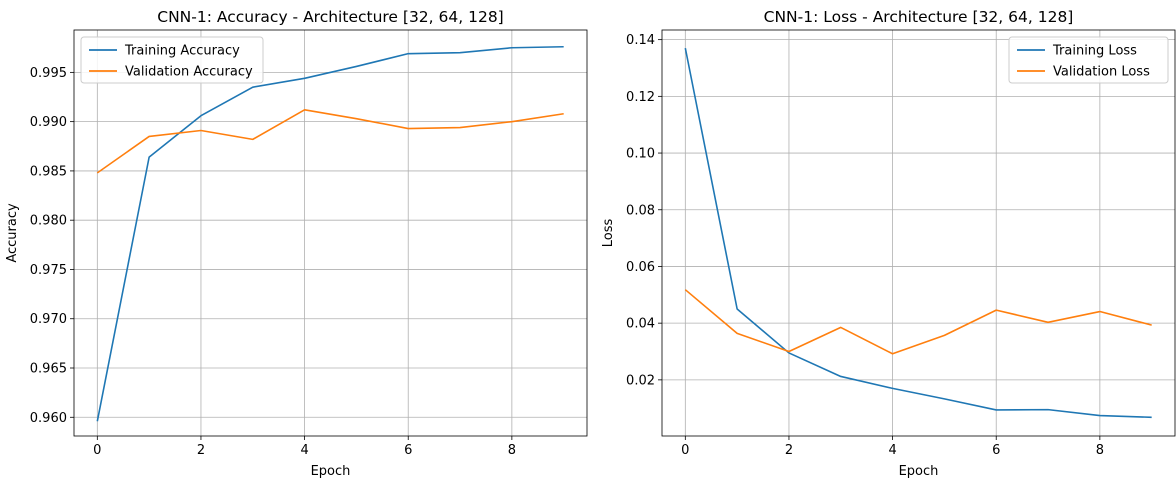  What do you see at coordinates (48, 418) in the screenshot?
I see `y-tick-label: 0.960` at bounding box center [48, 418].